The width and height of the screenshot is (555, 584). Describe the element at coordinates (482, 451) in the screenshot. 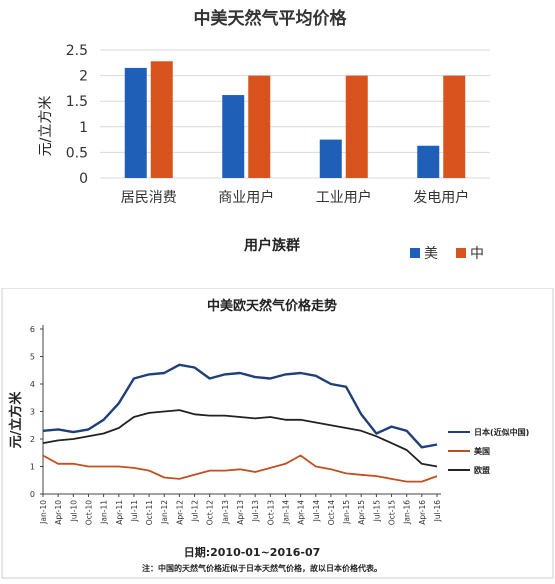

I see `line-legend-label: 美国` at that location.